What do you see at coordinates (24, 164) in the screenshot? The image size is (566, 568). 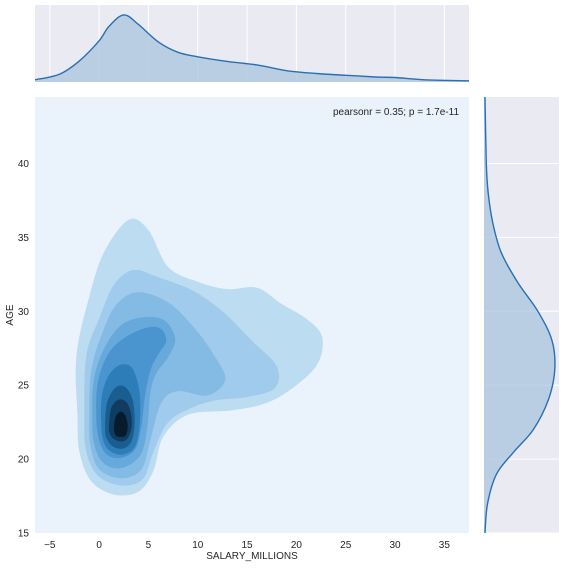 I see `y-tick-label: 40` at bounding box center [24, 164].